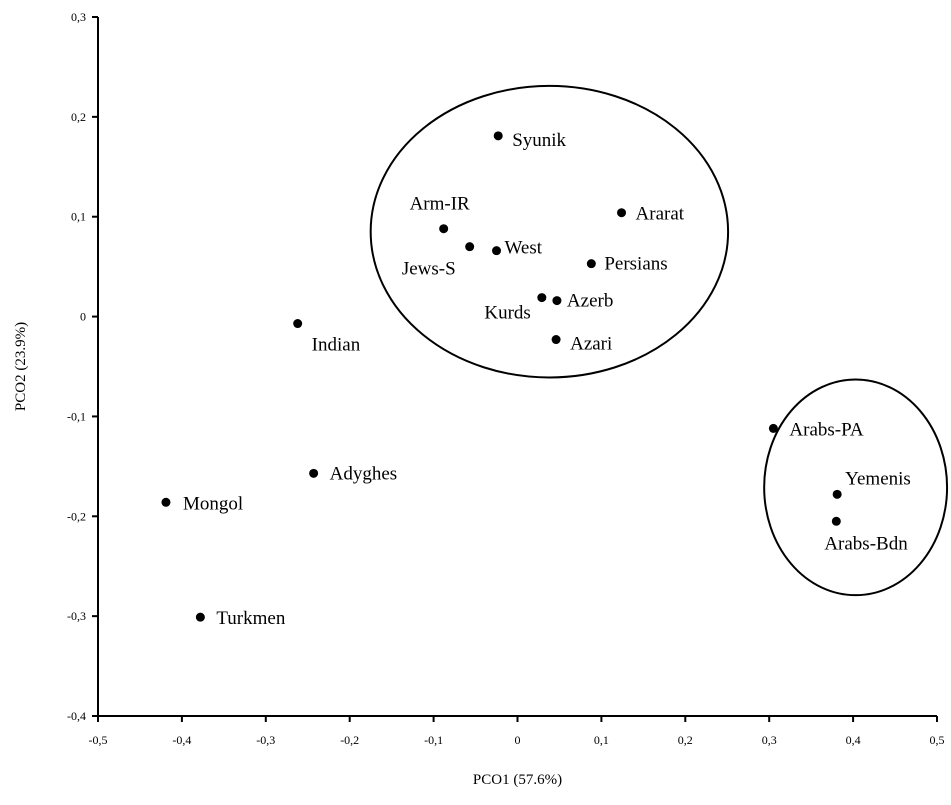 The image size is (951, 805). I want to click on x-tick-label: 0,5, so click(937, 740).